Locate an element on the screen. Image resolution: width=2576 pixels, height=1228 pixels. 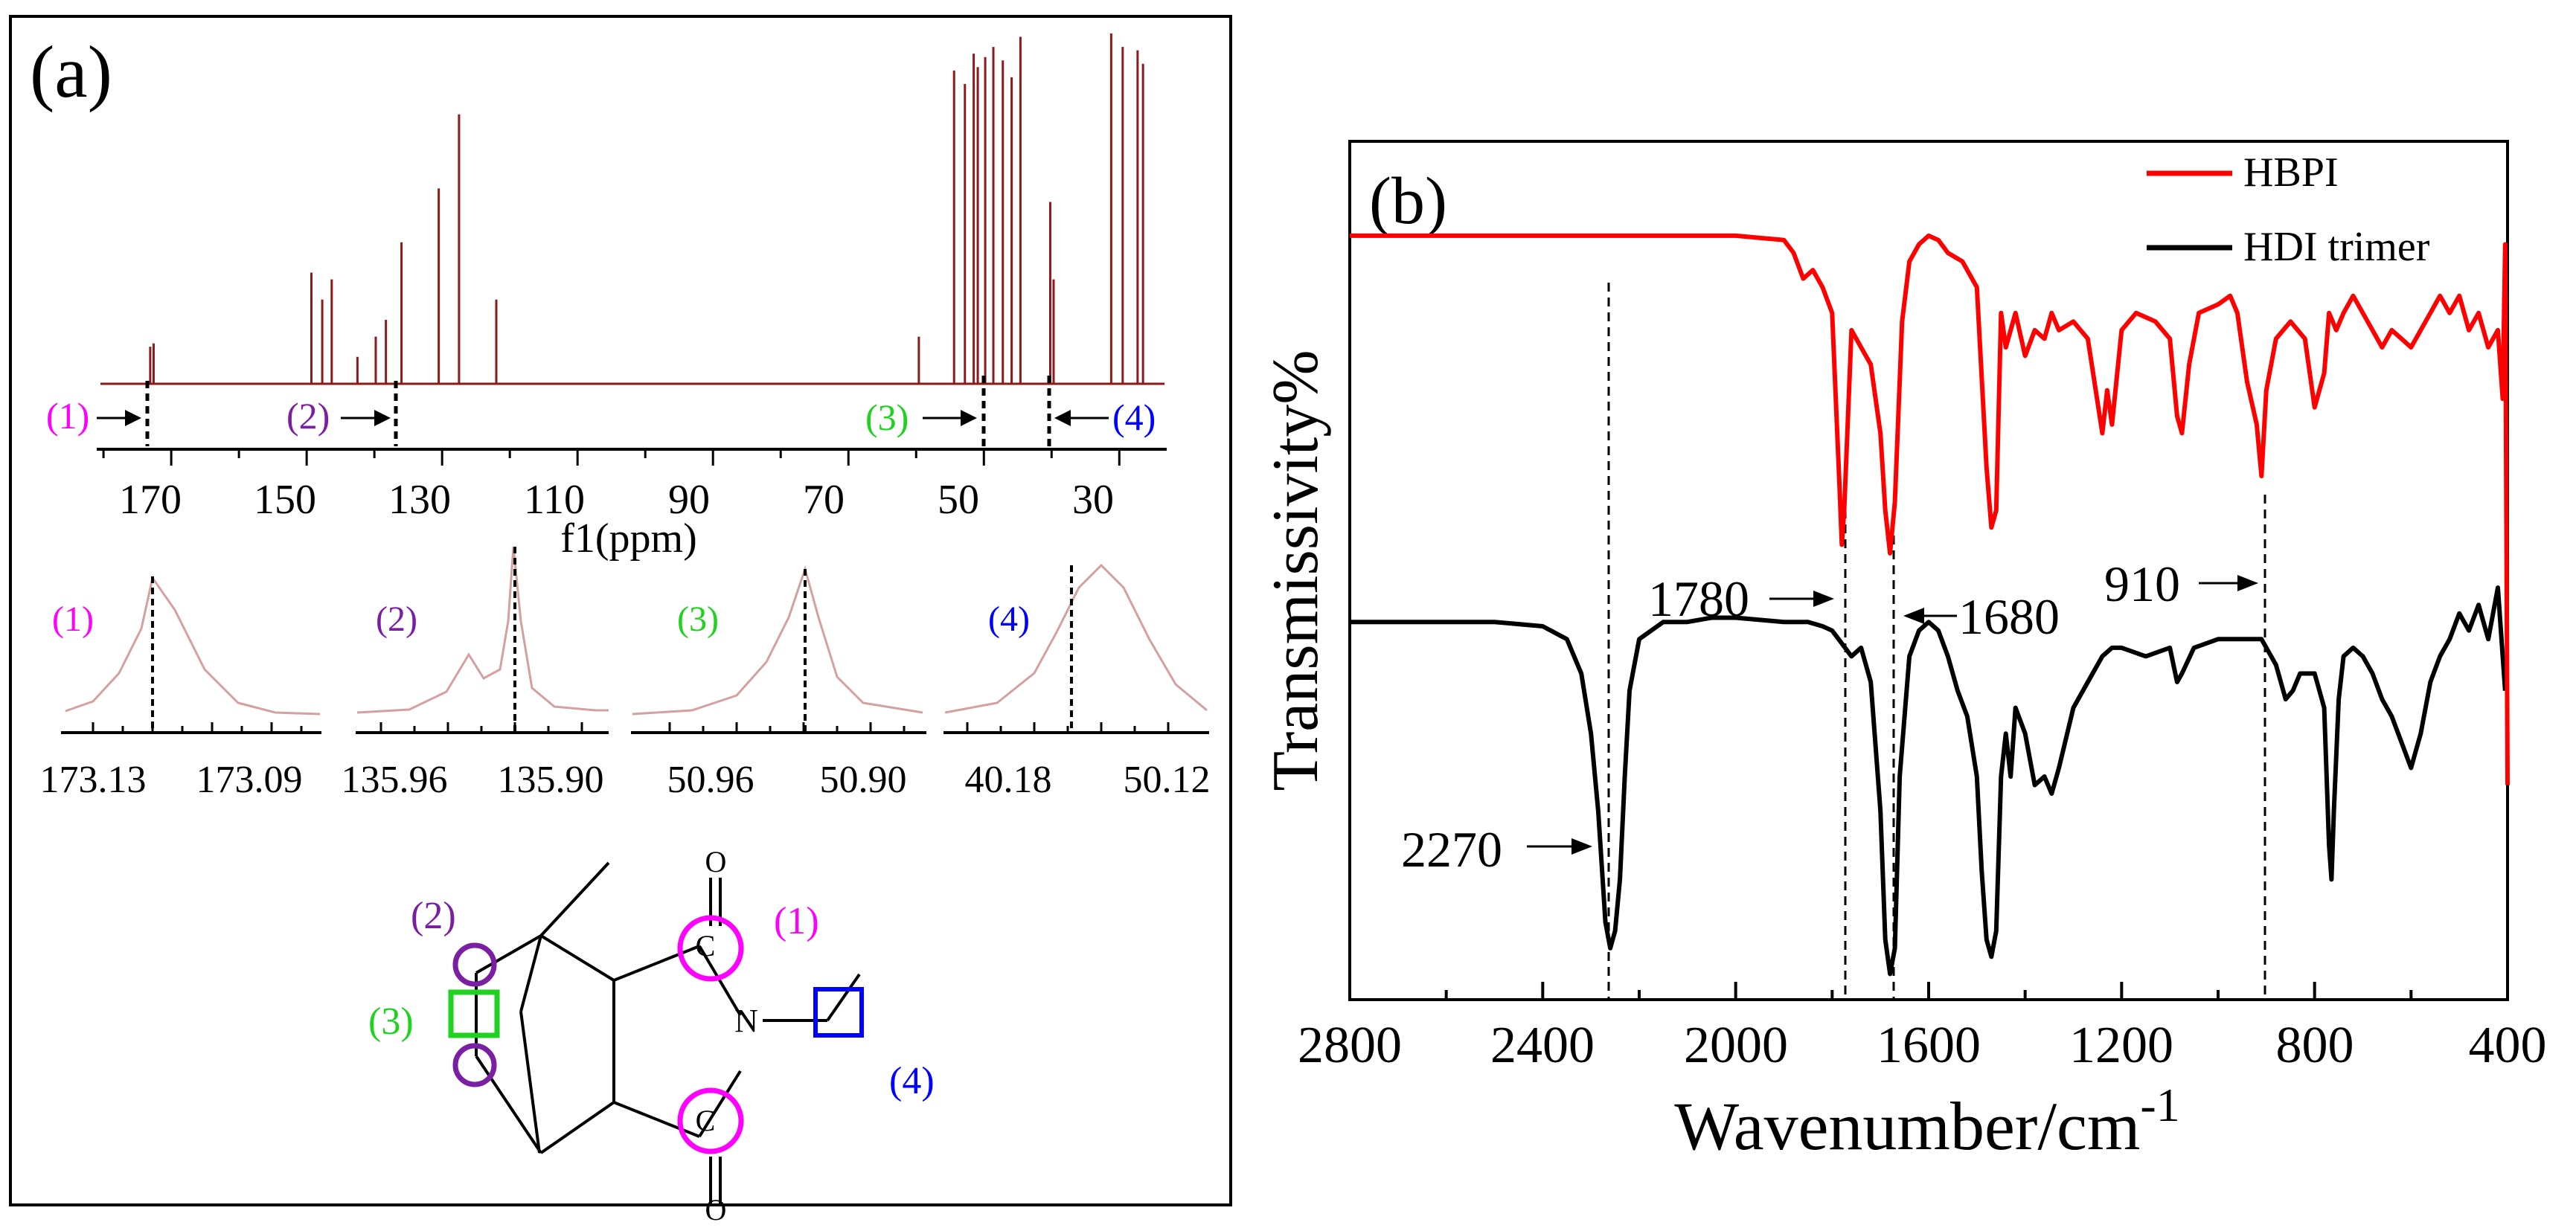
inset-2-tick-label: 135.90 is located at coordinates (551, 780).